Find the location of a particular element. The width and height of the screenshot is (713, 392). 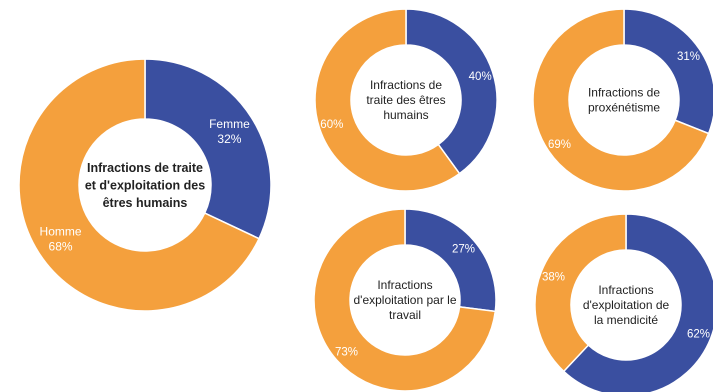

slice-name-label: Femme is located at coordinates (229, 124).